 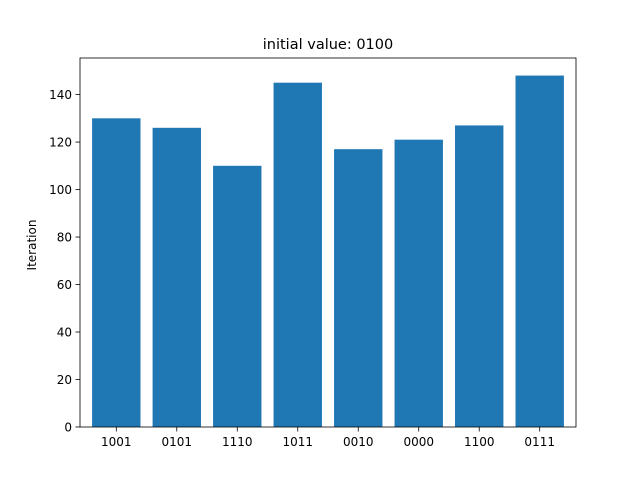 What do you see at coordinates (64, 380) in the screenshot?
I see `y-tick-label: 20` at bounding box center [64, 380].